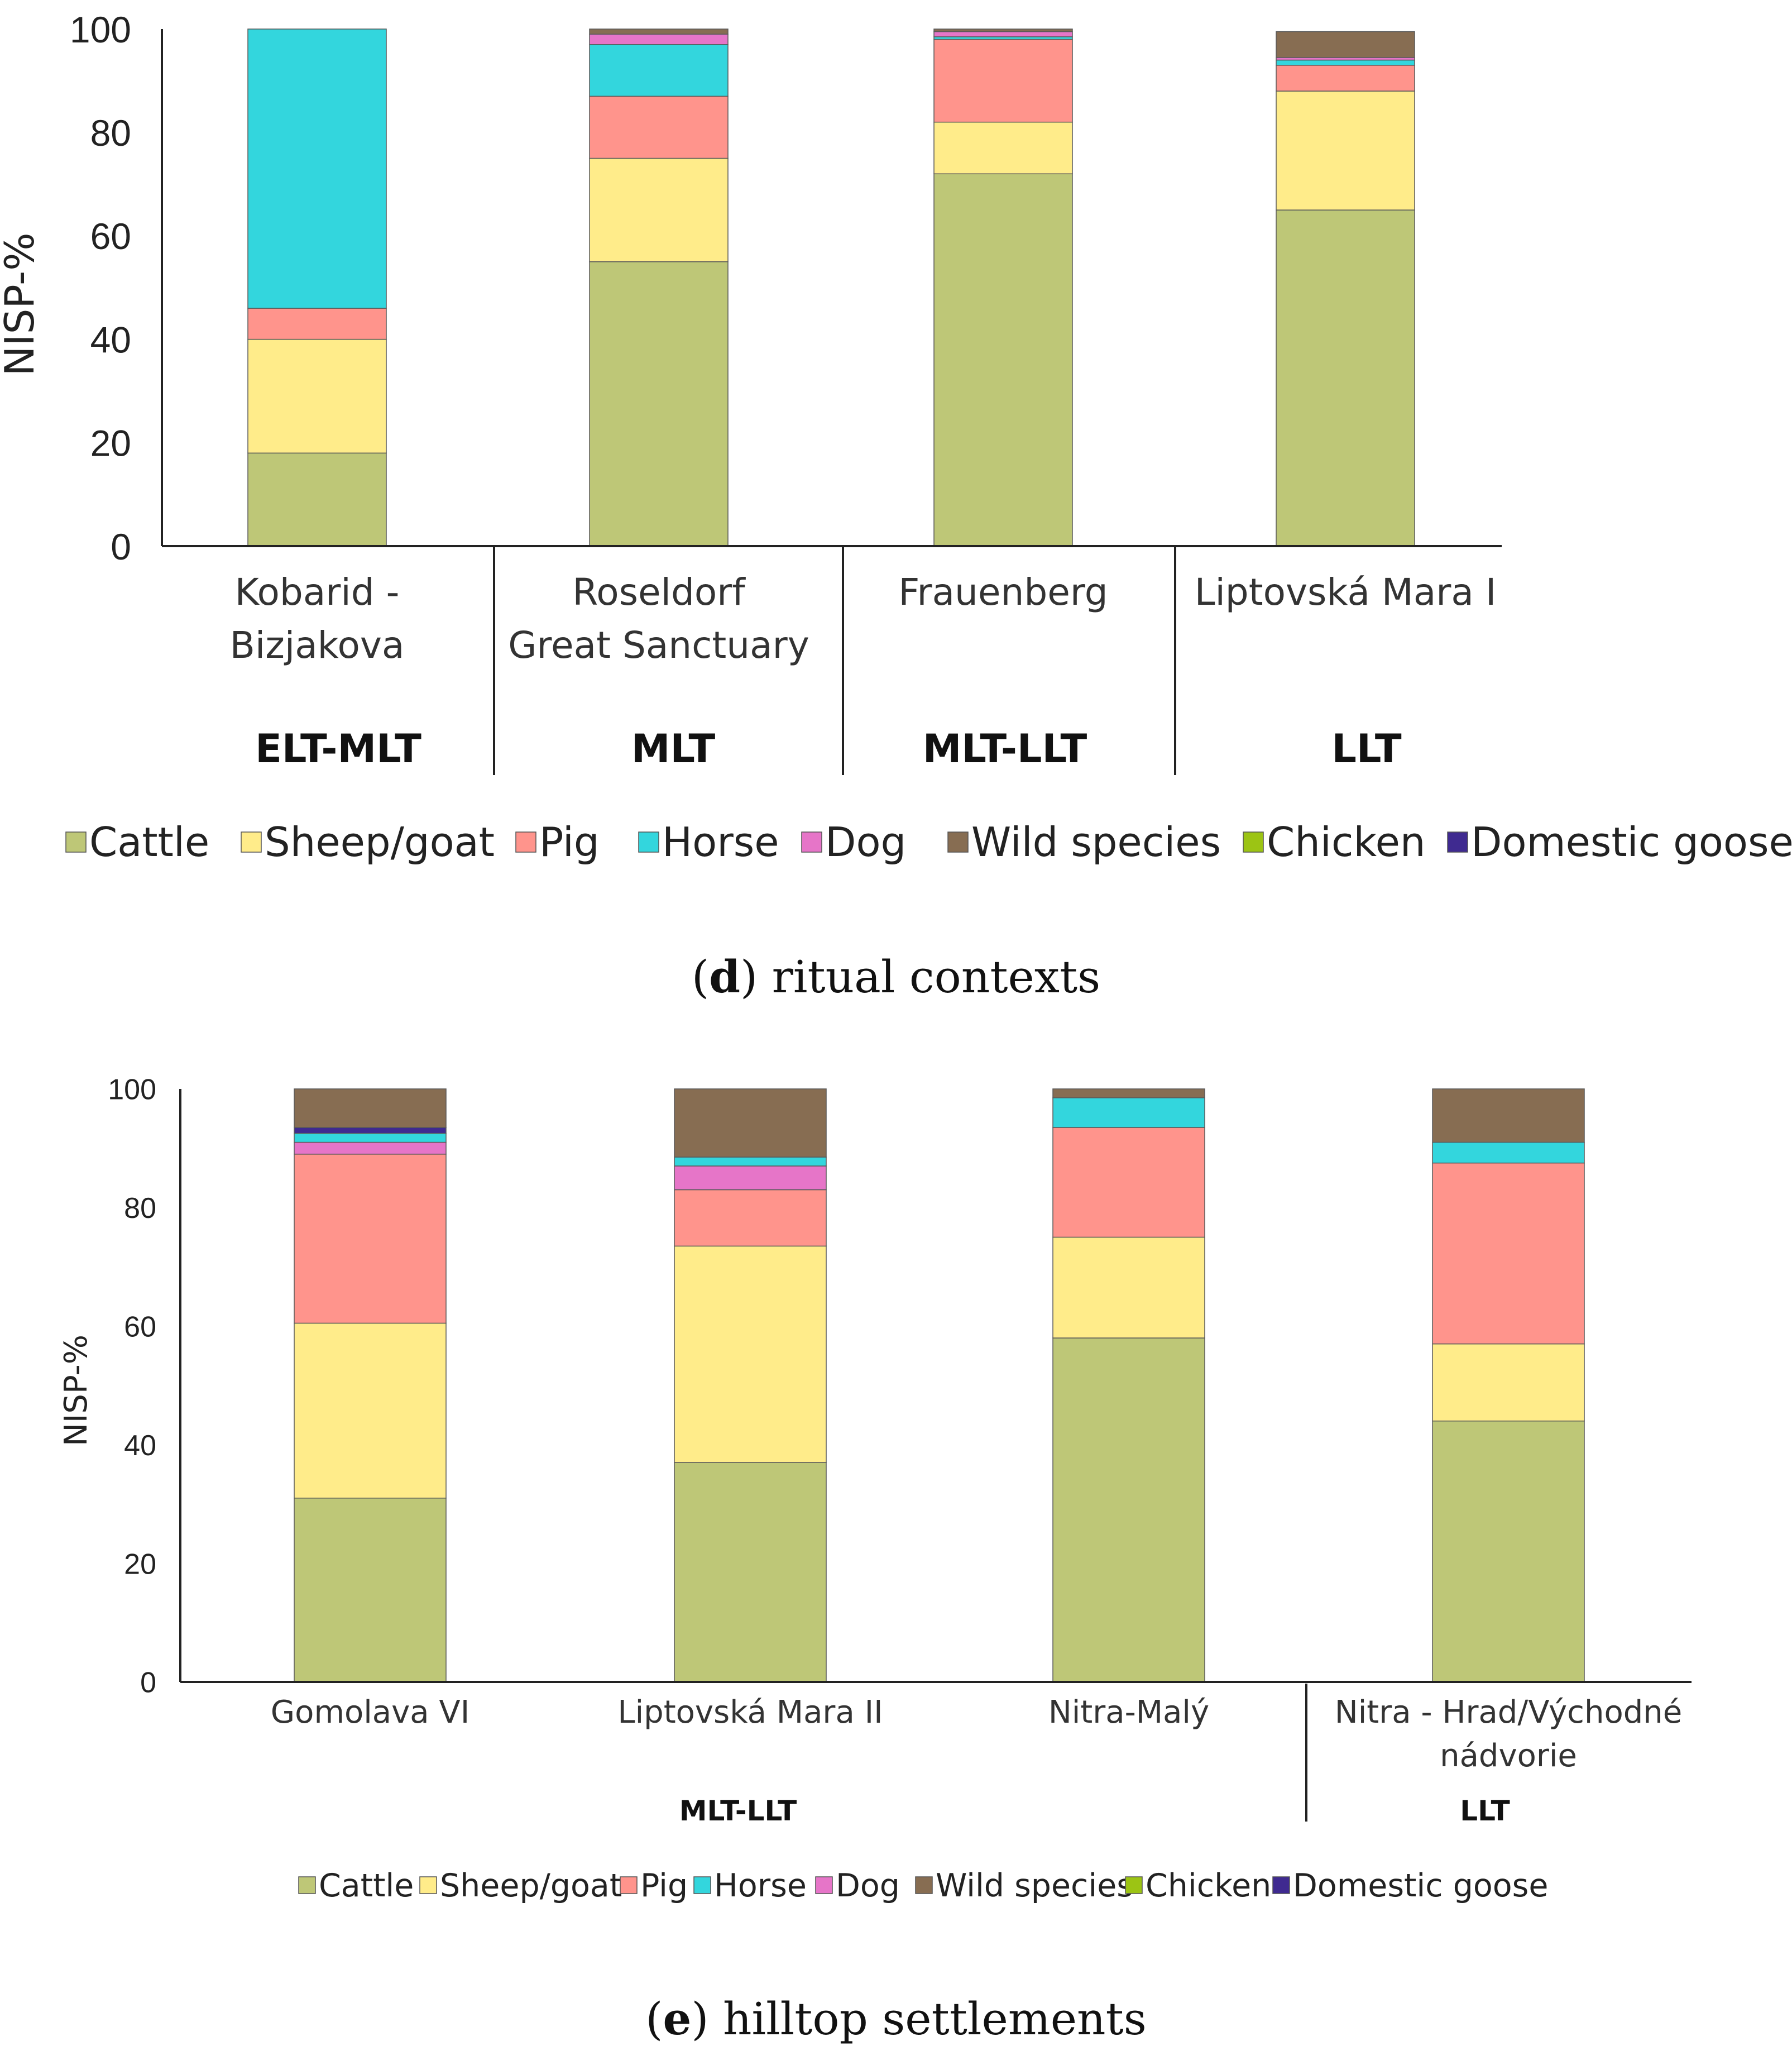 The height and width of the screenshot is (2065, 1792). Describe the element at coordinates (750, 1712) in the screenshot. I see `x-category-label: Liptovská Mara II` at that location.